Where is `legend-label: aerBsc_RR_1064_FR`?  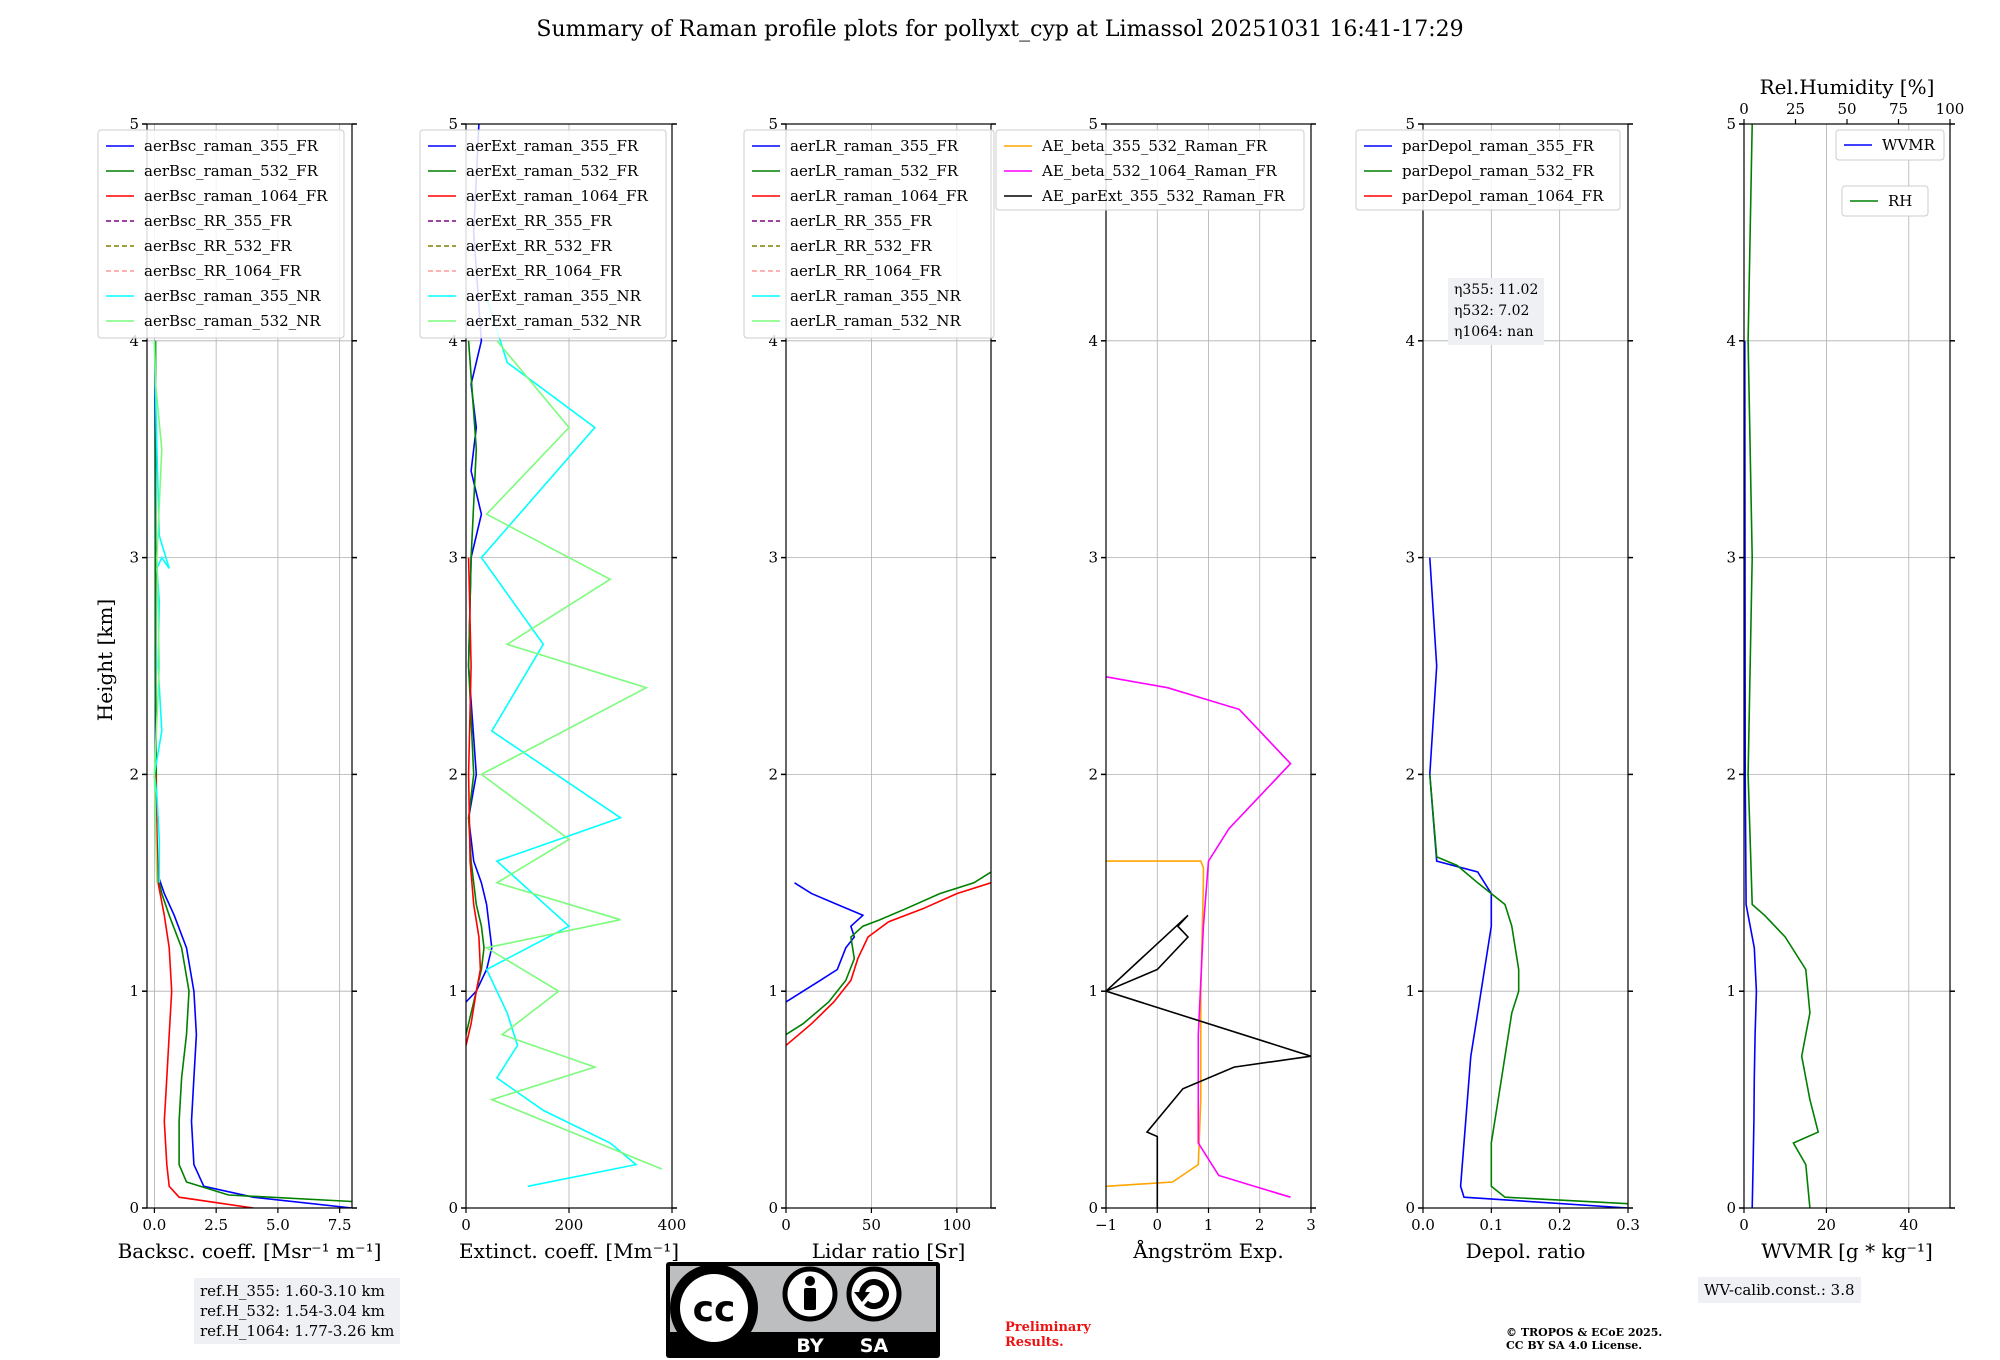
legend-label: aerBsc_RR_1064_FR is located at coordinates (223, 271).